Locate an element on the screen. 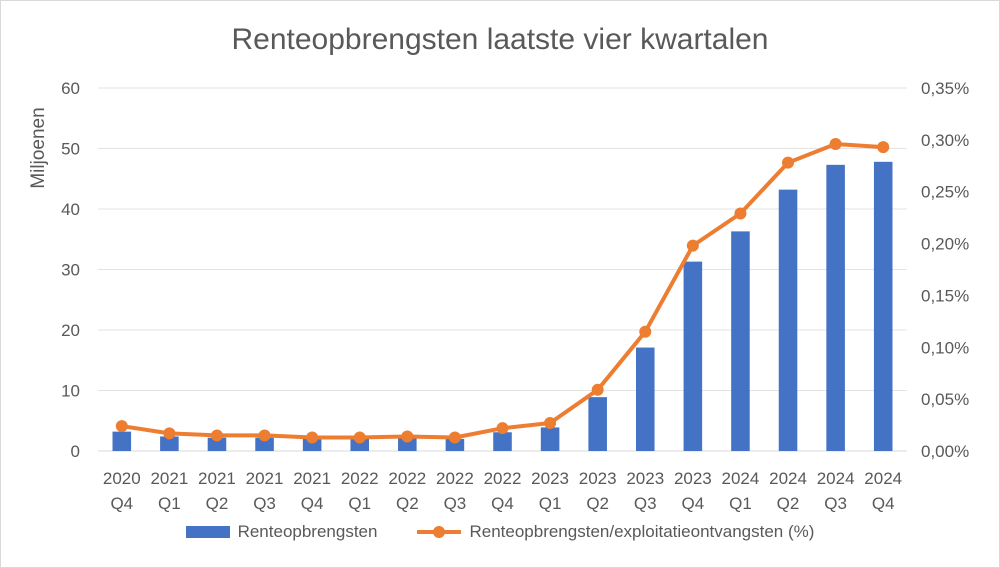 The height and width of the screenshot is (568, 1000). y-tick-label: 0 is located at coordinates (75, 451).